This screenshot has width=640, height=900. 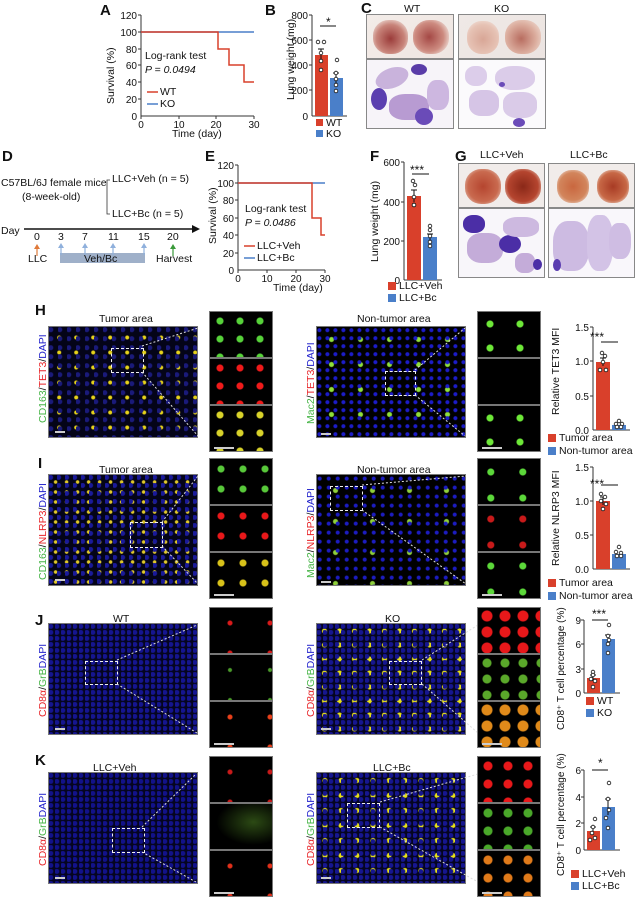 I want to click on svg-text: 3, so click(x=578, y=670).